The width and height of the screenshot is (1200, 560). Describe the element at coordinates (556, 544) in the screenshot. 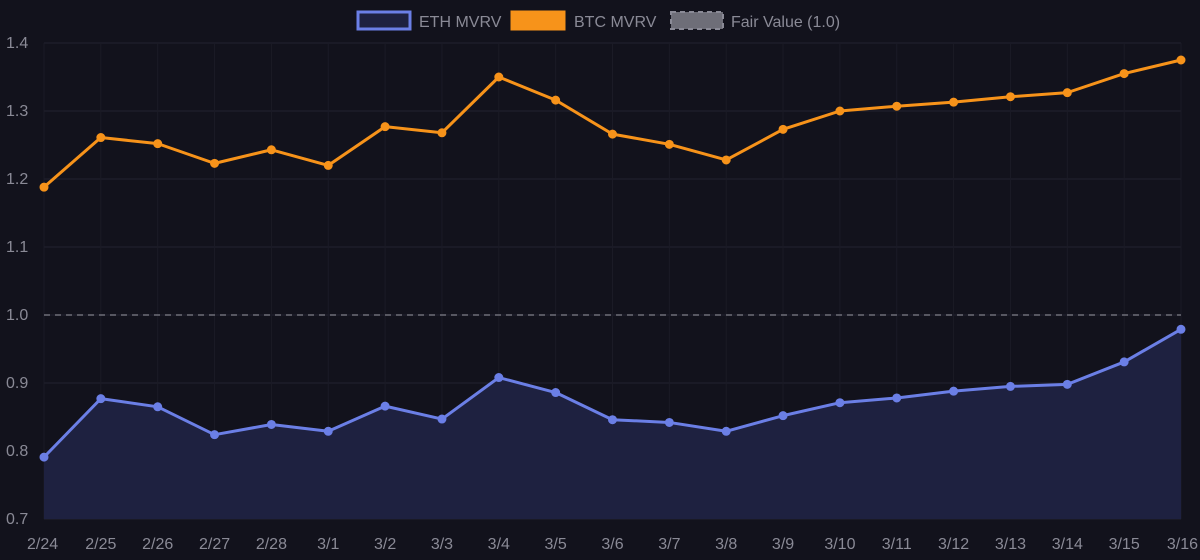

I see `x-tick-label: 3/5` at that location.